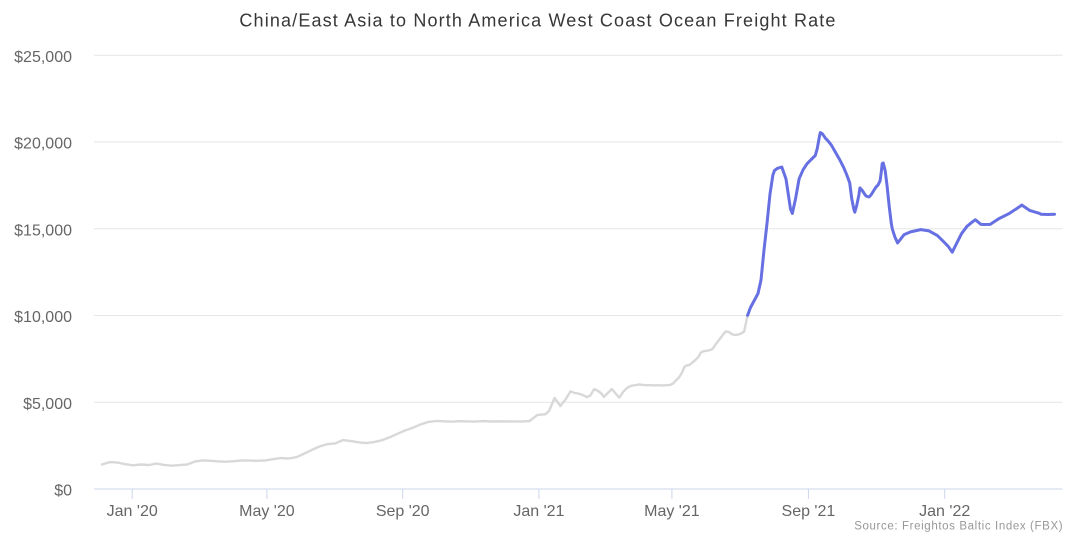 The width and height of the screenshot is (1080, 543). Describe the element at coordinates (47, 404) in the screenshot. I see `svg-text: $5,000` at that location.